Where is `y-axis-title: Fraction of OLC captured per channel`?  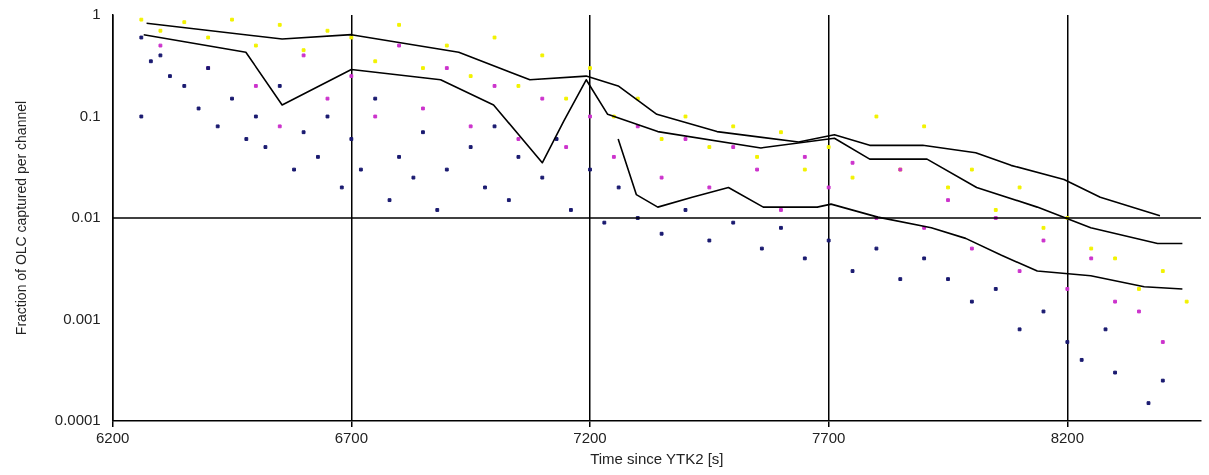 y-axis-title: Fraction of OLC captured per channel is located at coordinates (21, 218).